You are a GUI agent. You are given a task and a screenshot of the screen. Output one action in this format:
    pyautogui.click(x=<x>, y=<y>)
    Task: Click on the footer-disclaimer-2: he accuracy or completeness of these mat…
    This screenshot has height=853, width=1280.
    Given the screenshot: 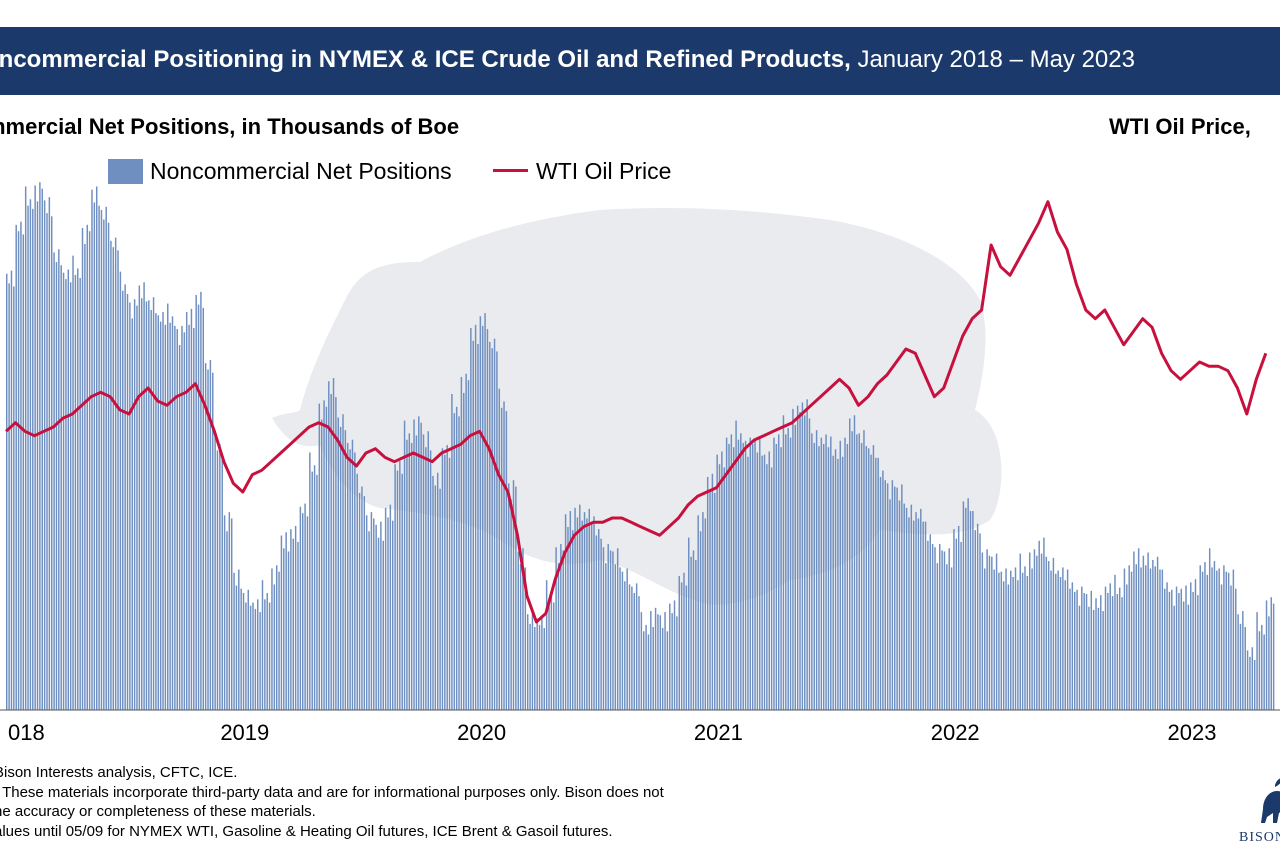 What is the action you would take?
    pyautogui.click(x=332, y=812)
    